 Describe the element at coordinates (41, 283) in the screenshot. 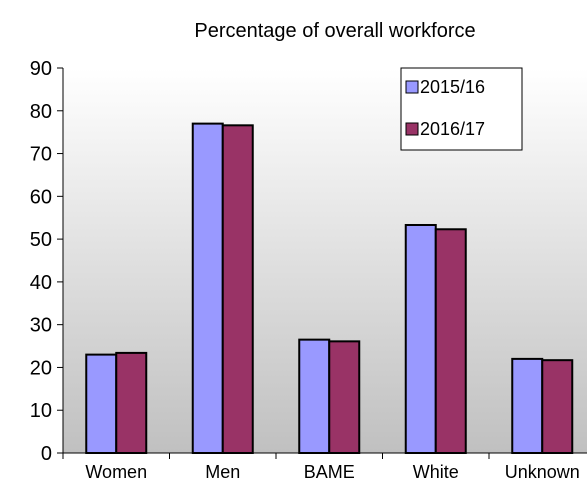

I see `y-tick-label-40: 40` at that location.